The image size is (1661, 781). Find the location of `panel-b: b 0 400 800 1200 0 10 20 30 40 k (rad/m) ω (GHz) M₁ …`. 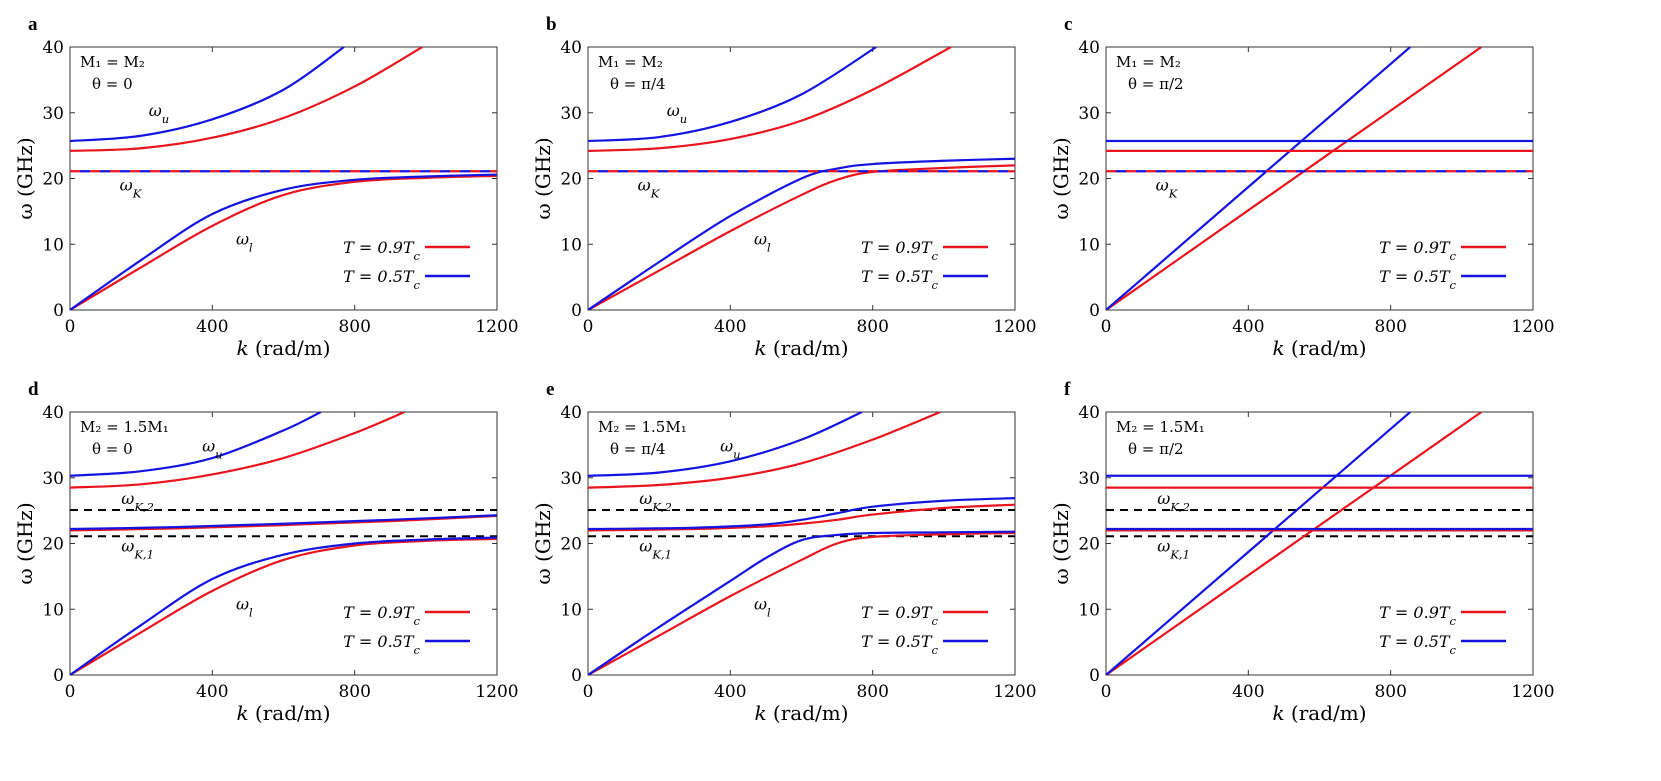

panel-b: b 0 400 800 1200 0 10 20 30 40 k (rad/m) ω (GHz) M₁ … is located at coordinates (784, 187).